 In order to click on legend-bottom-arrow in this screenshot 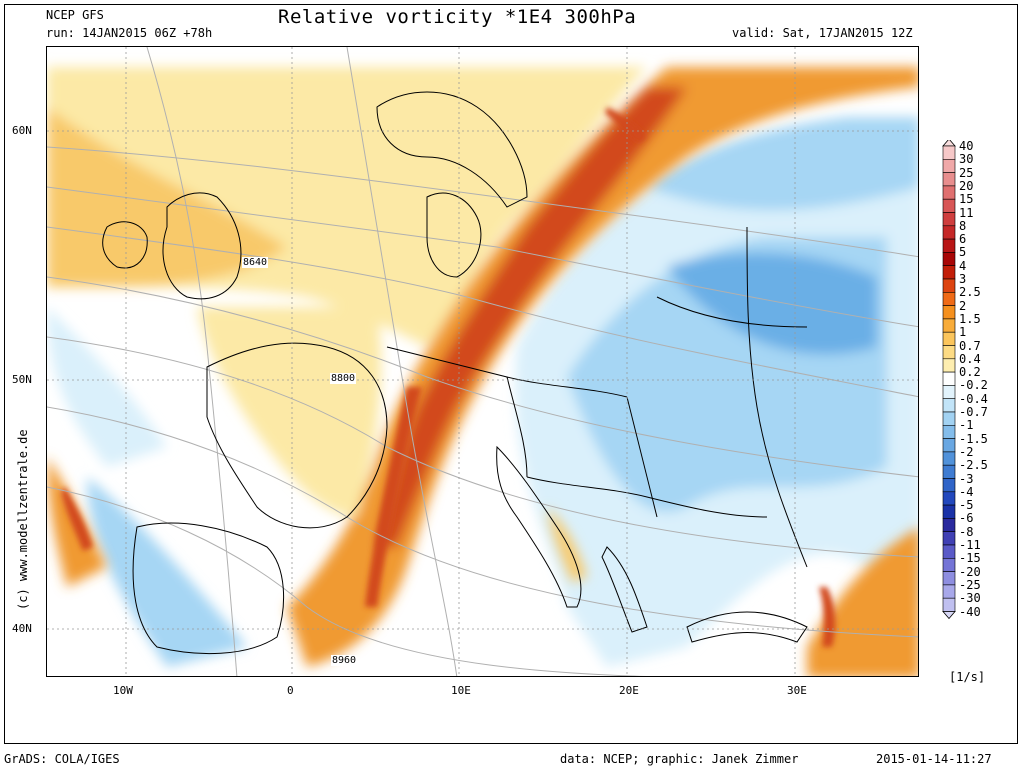, I will do `click(949, 615)`.